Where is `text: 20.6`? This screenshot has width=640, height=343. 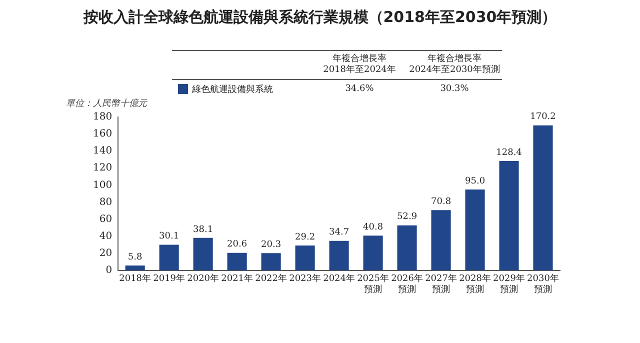
text: 20.6 is located at coordinates (237, 245).